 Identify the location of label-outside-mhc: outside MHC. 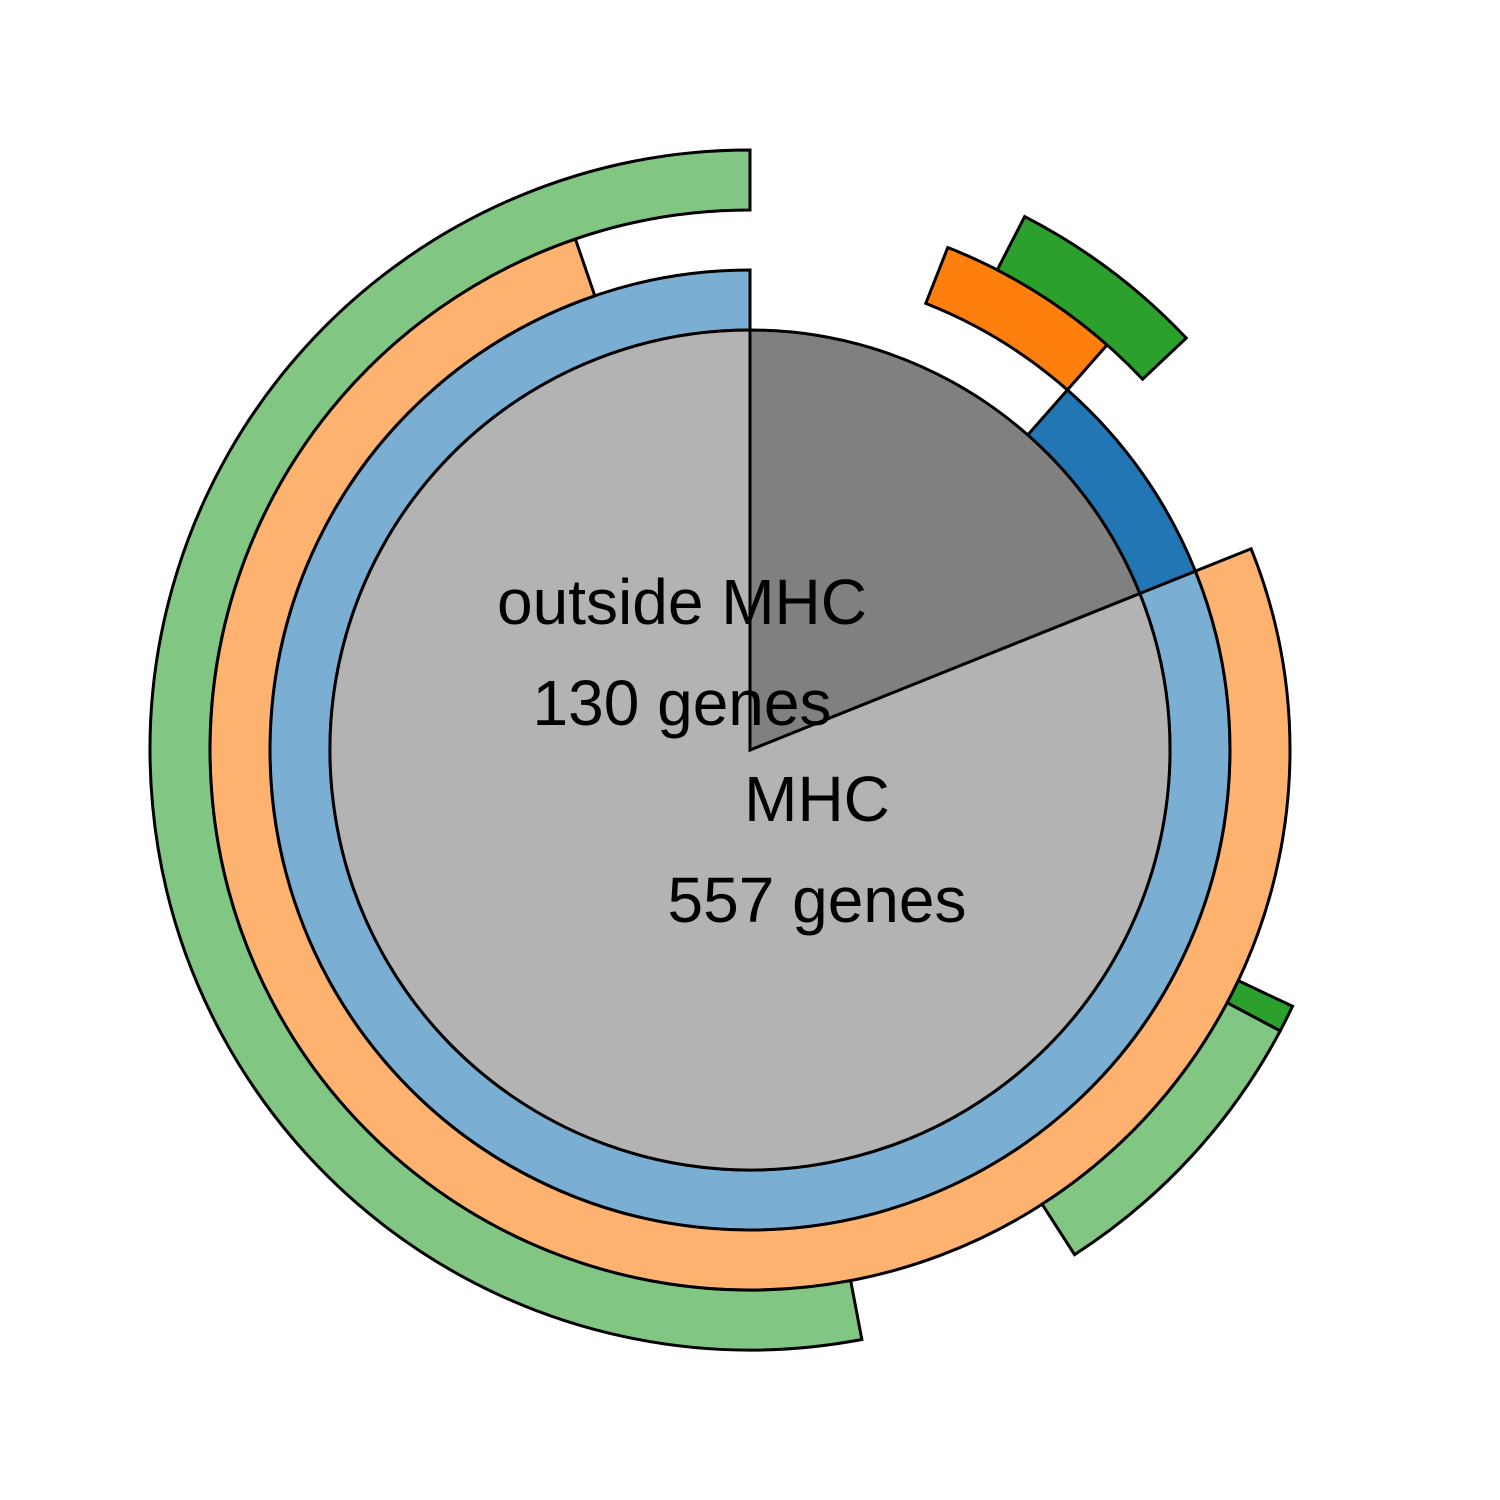
(682, 602).